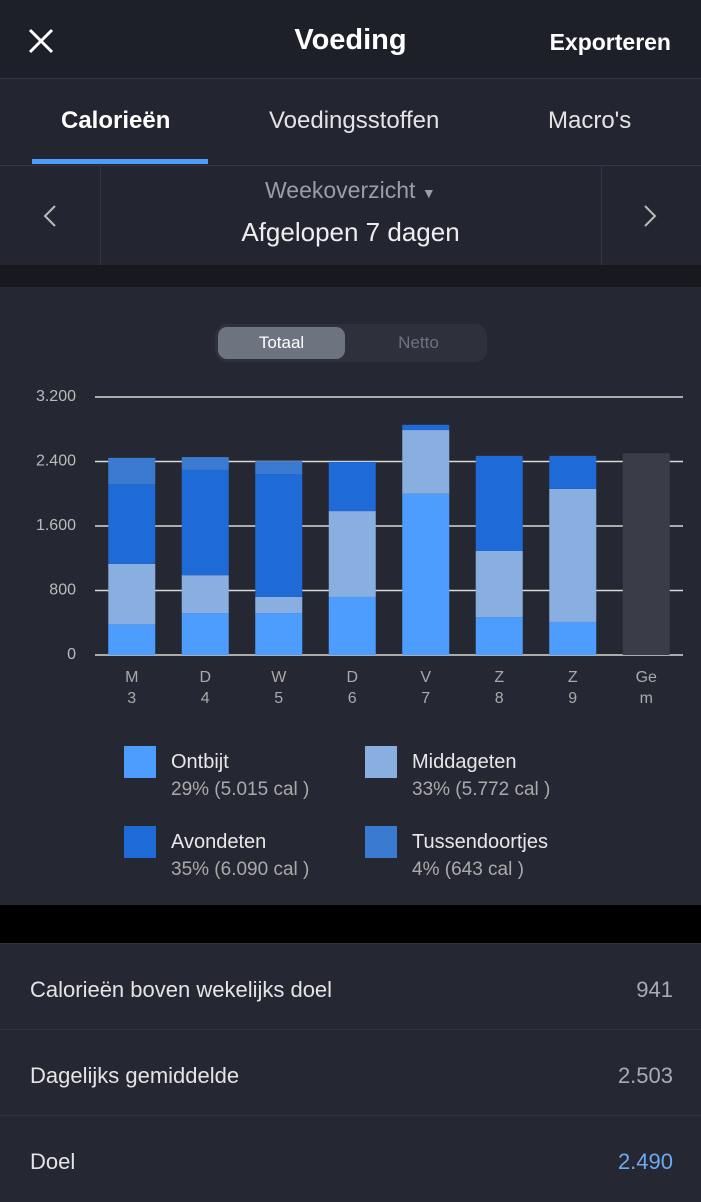  What do you see at coordinates (426, 677) in the screenshot?
I see `x-day: V` at bounding box center [426, 677].